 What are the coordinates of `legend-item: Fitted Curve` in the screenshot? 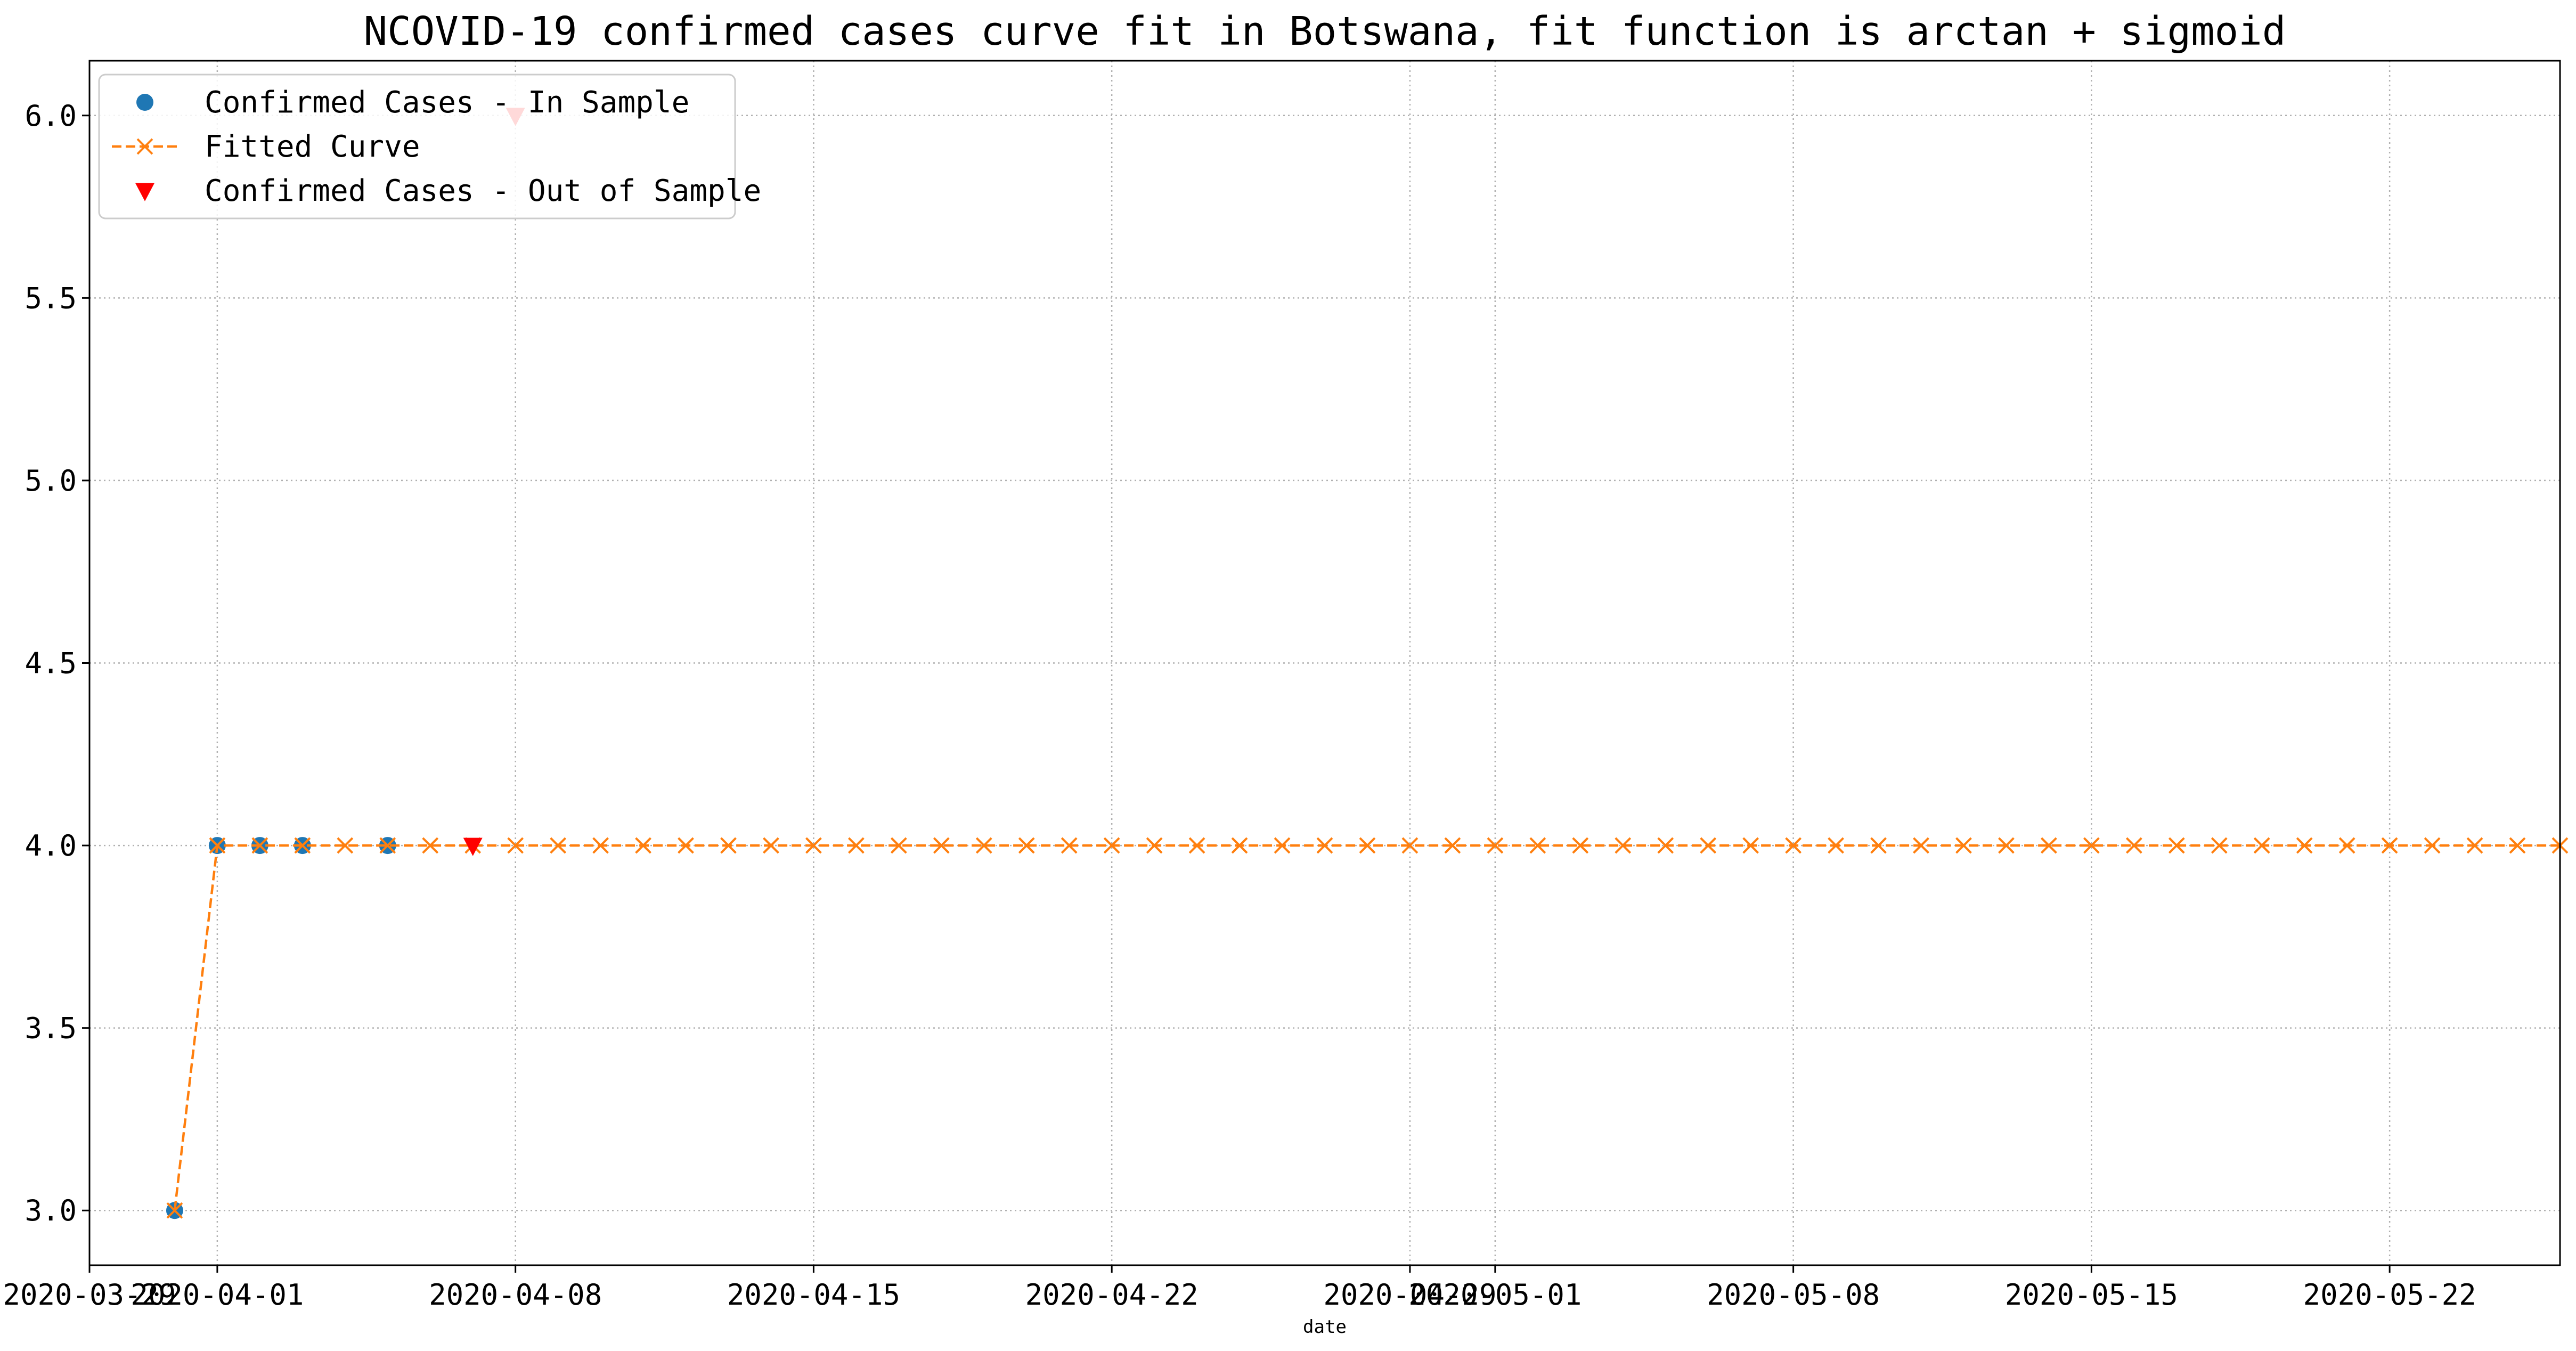 It's located at (266, 146).